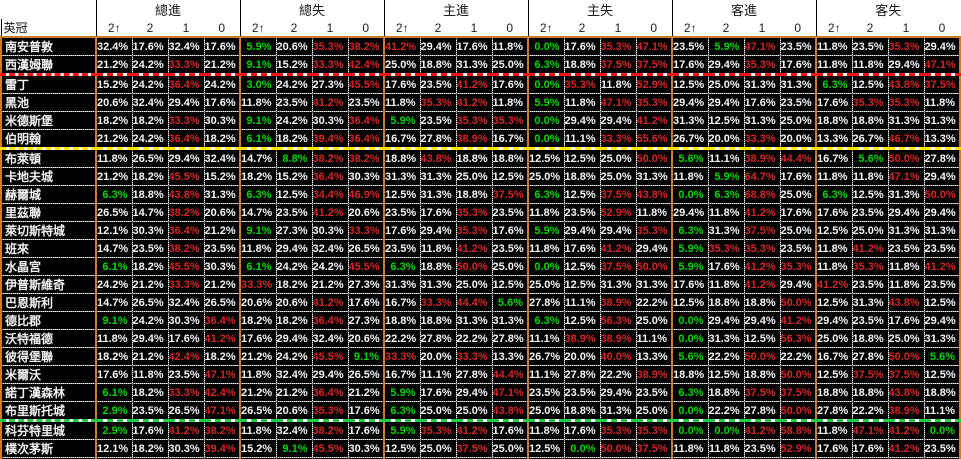 This screenshot has width=961, height=459. What do you see at coordinates (48, 302) in the screenshot?
I see `team-name-cell: 巴恩斯利` at bounding box center [48, 302].